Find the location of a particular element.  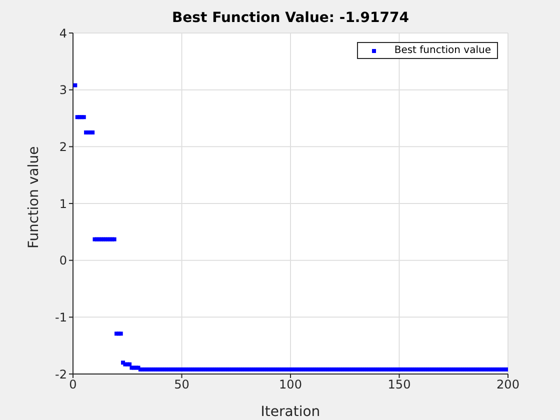

y-tick-label: 4 is located at coordinates (63, 33).